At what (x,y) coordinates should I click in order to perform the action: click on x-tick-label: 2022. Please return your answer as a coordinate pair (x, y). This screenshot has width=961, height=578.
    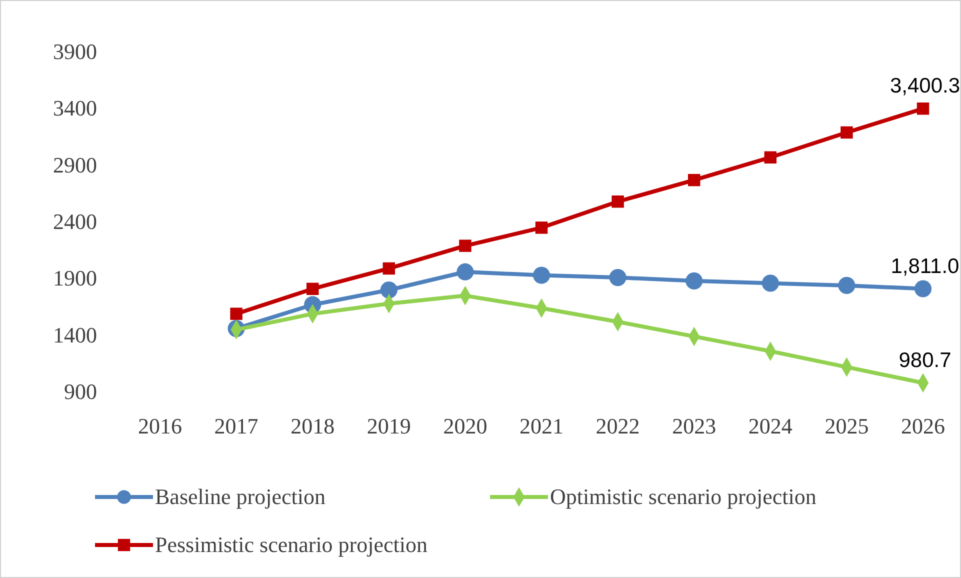
    Looking at the image, I should click on (618, 426).